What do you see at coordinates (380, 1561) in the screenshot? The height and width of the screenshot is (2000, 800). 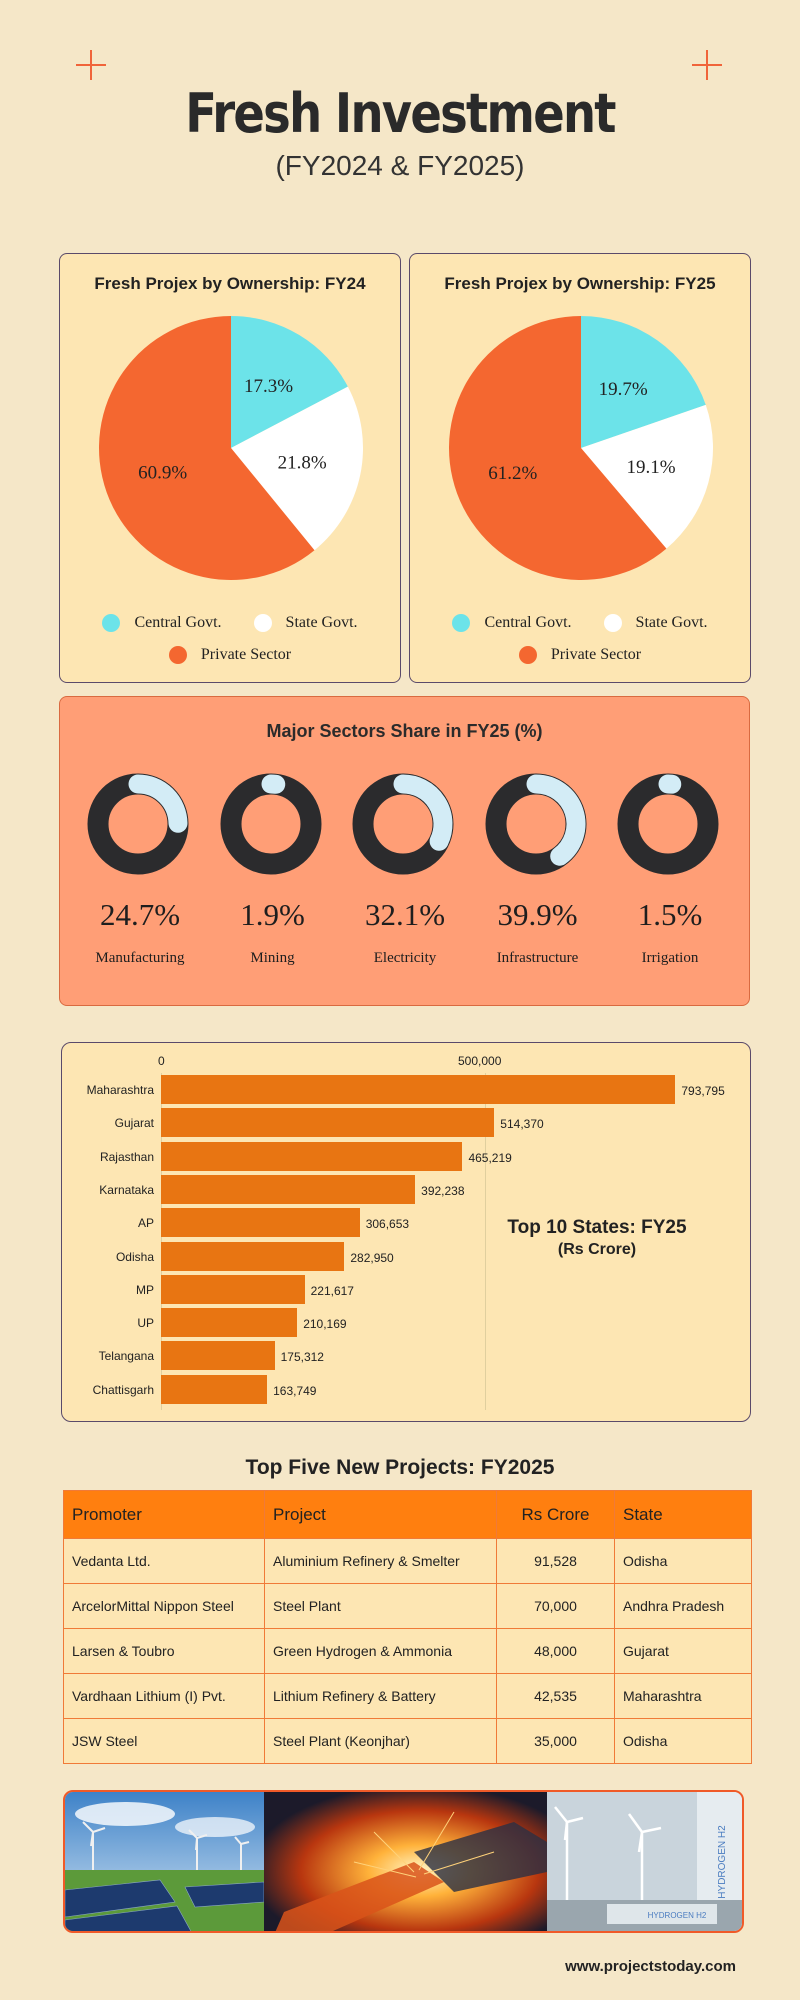 I see `table-cell: Aluminium Refinery & Smelter` at bounding box center [380, 1561].